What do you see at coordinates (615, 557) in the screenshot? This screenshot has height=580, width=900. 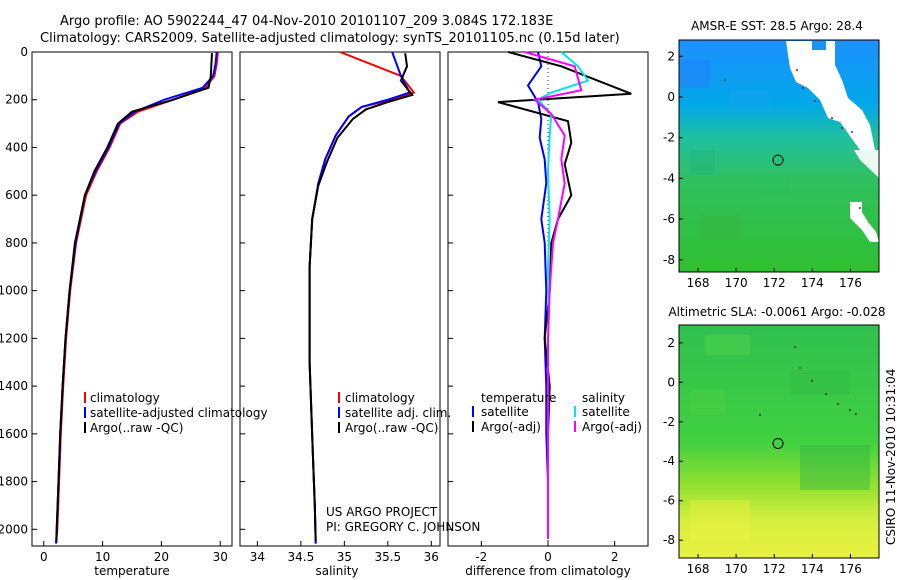 I see `x-tick-label: 2` at bounding box center [615, 557].